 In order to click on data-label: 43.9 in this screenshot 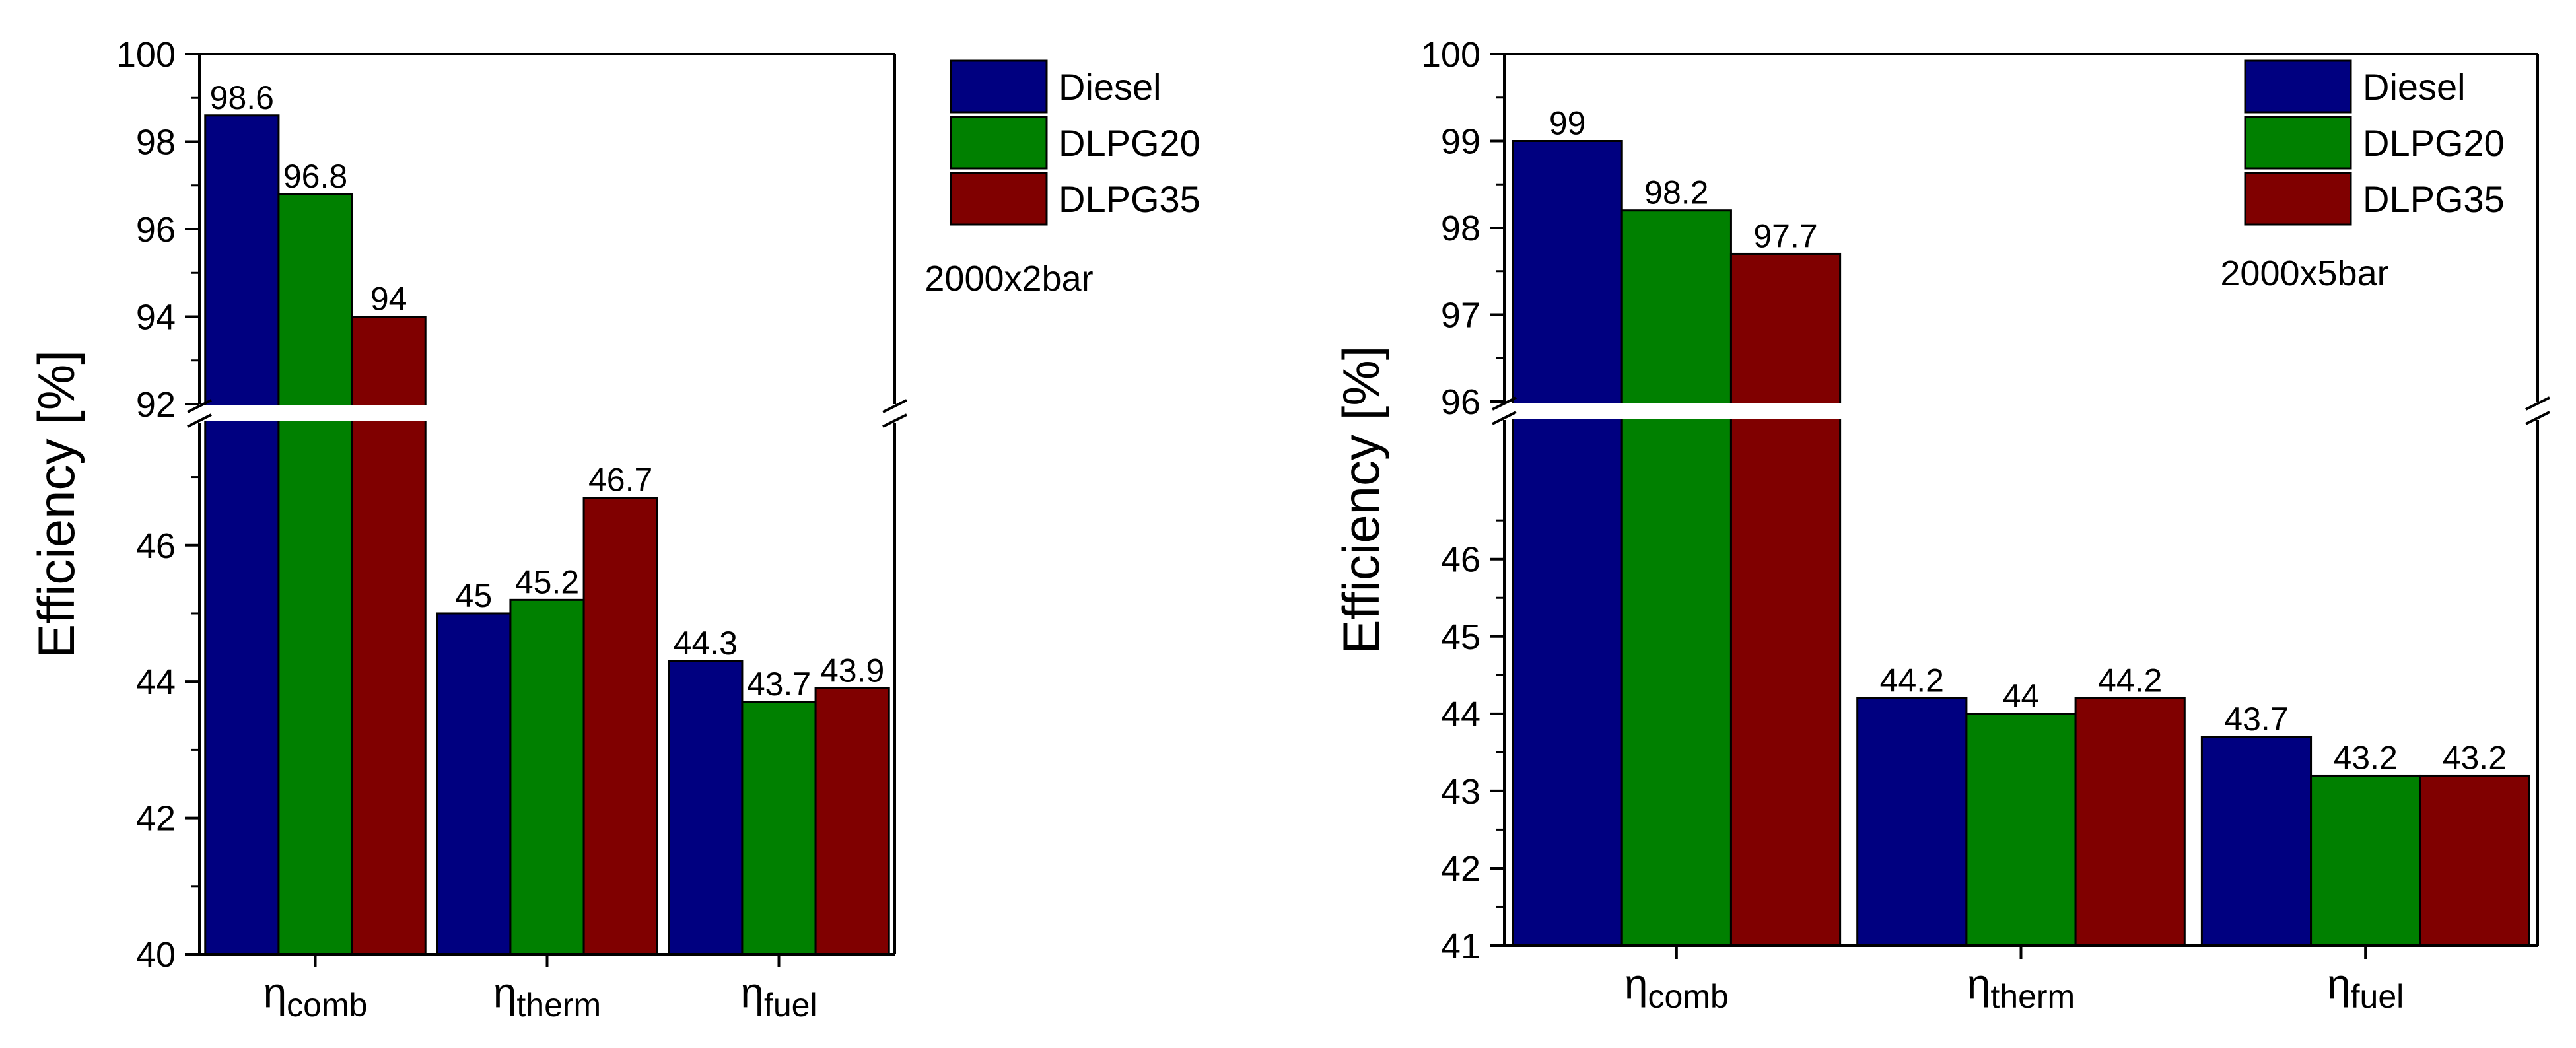, I will do `click(852, 671)`.